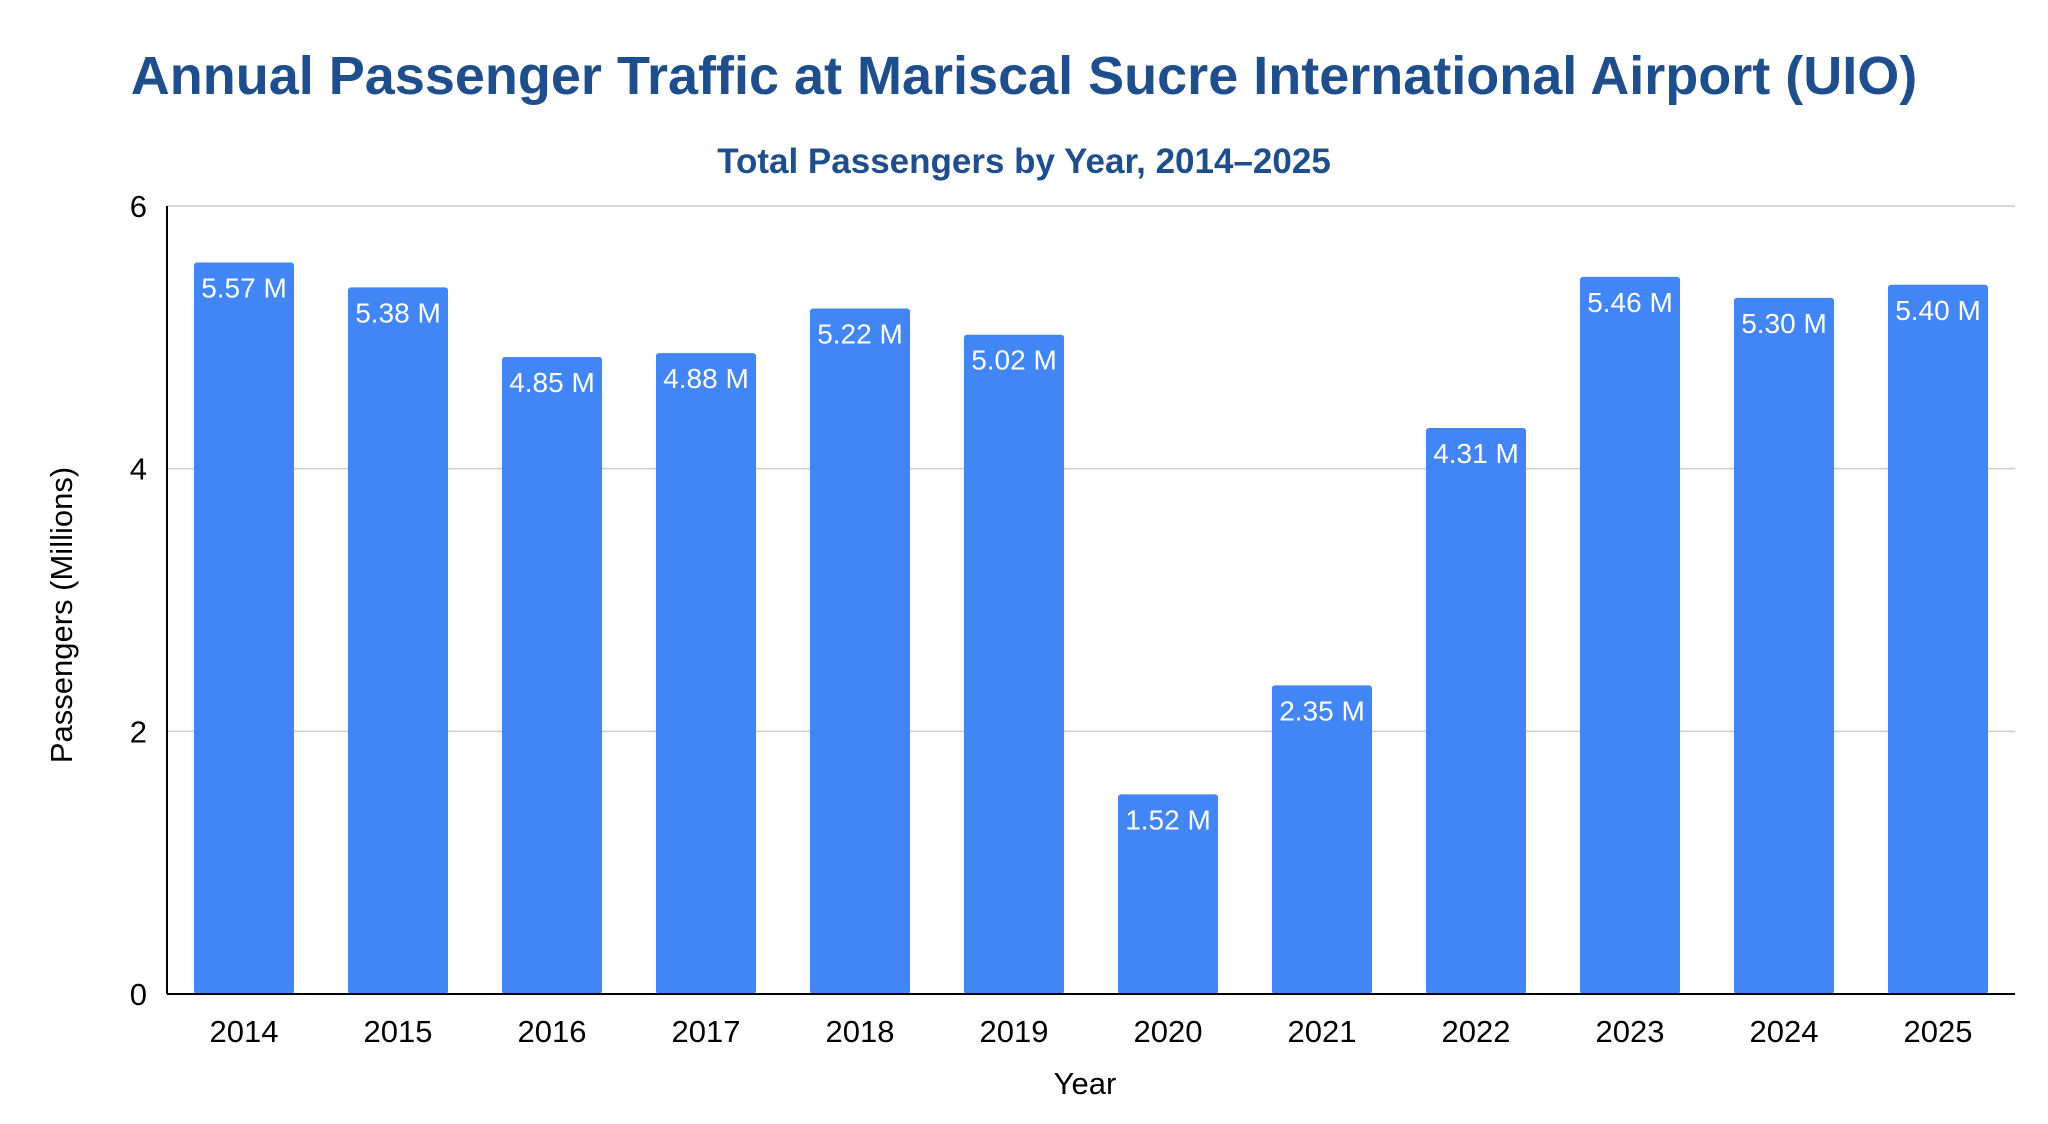  Describe the element at coordinates (398, 312) in the screenshot. I see `bar-data-label: 5.38 M` at that location.